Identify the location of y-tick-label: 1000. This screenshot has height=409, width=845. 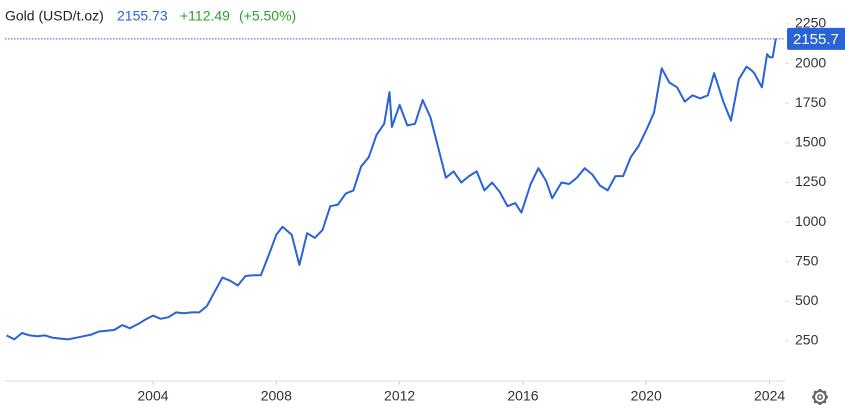
(810, 221).